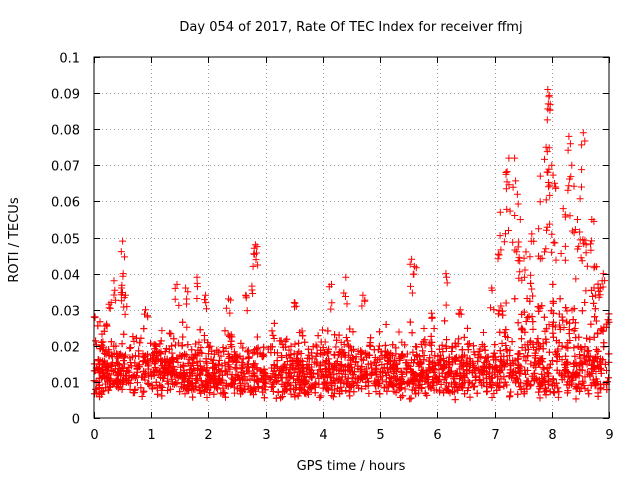 Image resolution: width=640 pixels, height=480 pixels. I want to click on x-tick-label: 1, so click(151, 435).